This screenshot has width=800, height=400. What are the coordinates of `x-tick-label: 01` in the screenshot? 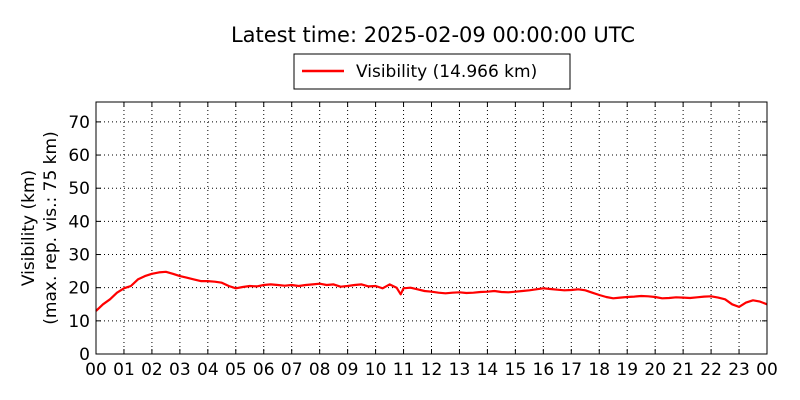 It's located at (124, 370).